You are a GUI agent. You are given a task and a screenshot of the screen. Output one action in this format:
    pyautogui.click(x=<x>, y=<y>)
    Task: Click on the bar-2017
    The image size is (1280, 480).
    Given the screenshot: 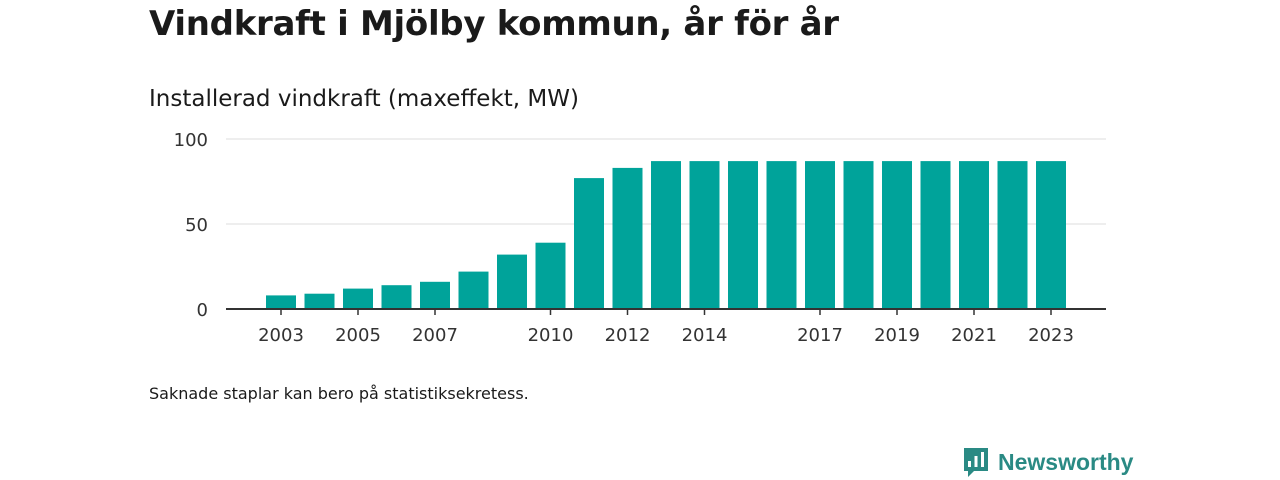 What is the action you would take?
    pyautogui.click(x=820, y=235)
    